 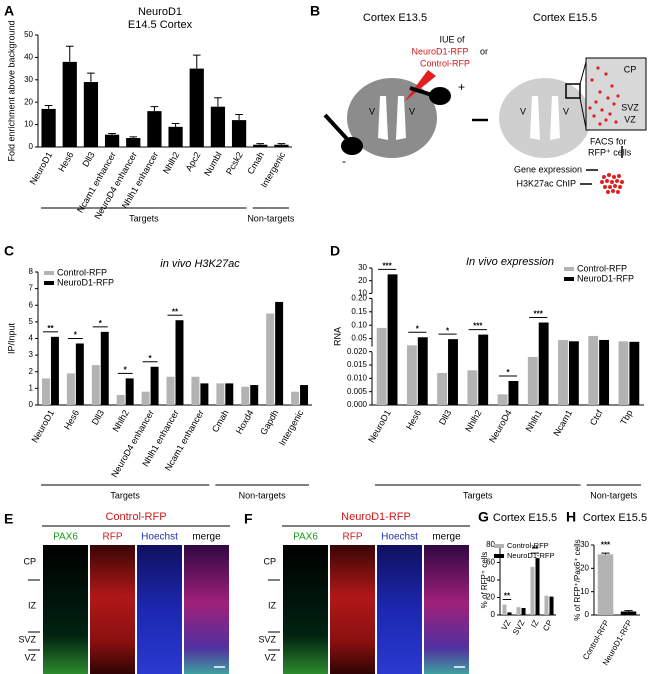 I want to click on y-tick-label: 0.015, so click(x=357, y=364).